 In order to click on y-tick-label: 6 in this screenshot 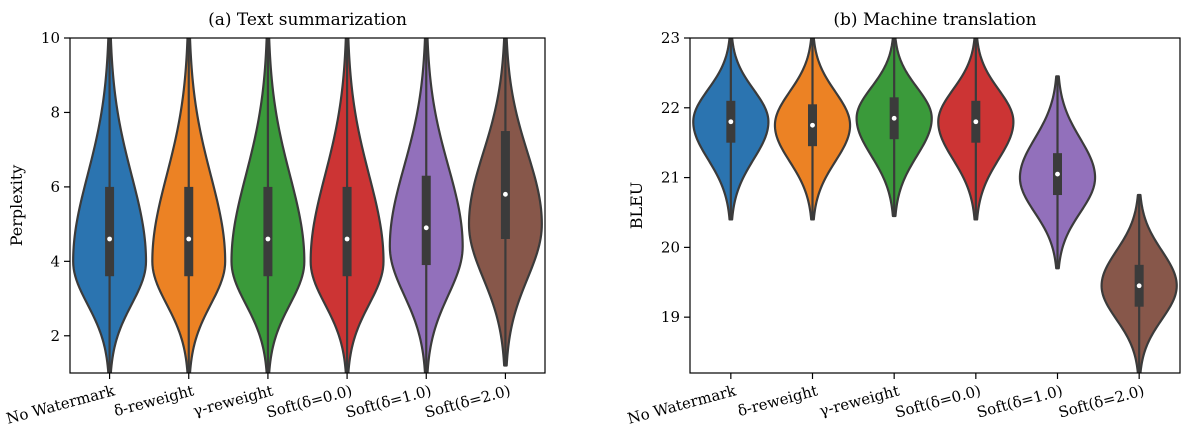, I will do `click(55, 187)`.